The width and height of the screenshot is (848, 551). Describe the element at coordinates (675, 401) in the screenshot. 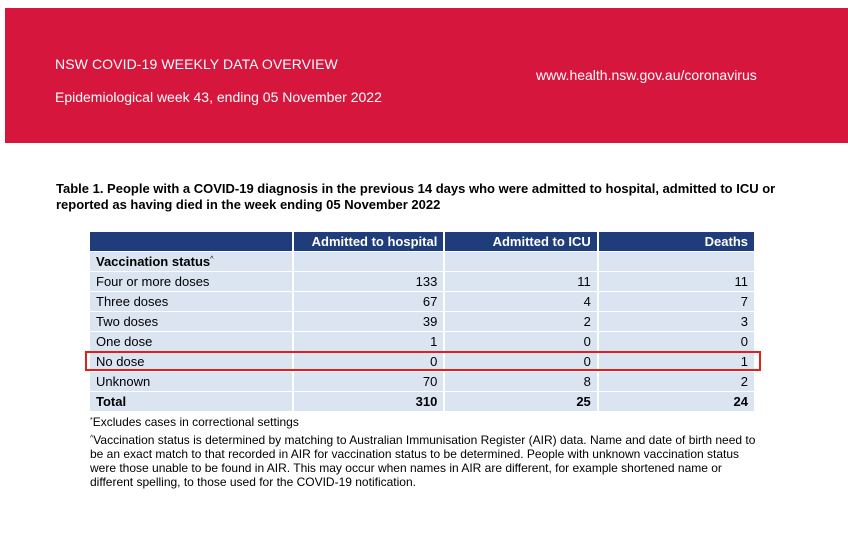

I see `deaths-total: 24` at that location.